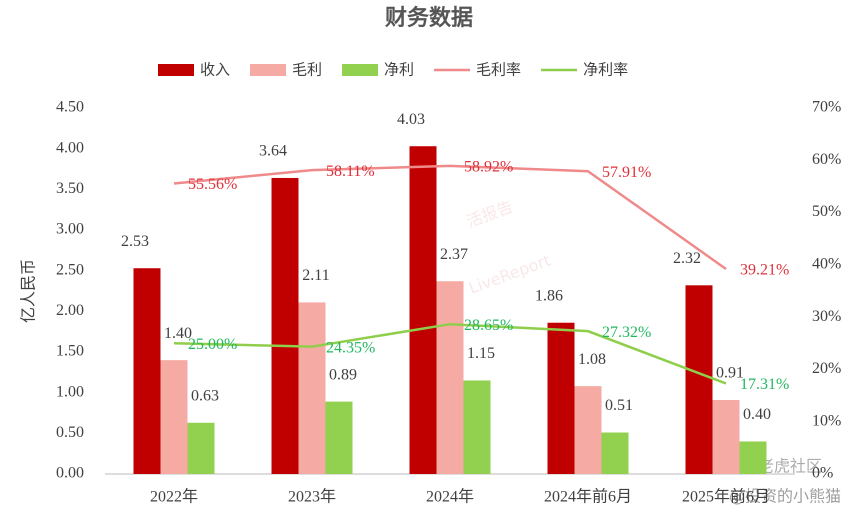 Image resolution: width=858 pixels, height=517 pixels. I want to click on data-label: 25.00%, so click(212, 344).